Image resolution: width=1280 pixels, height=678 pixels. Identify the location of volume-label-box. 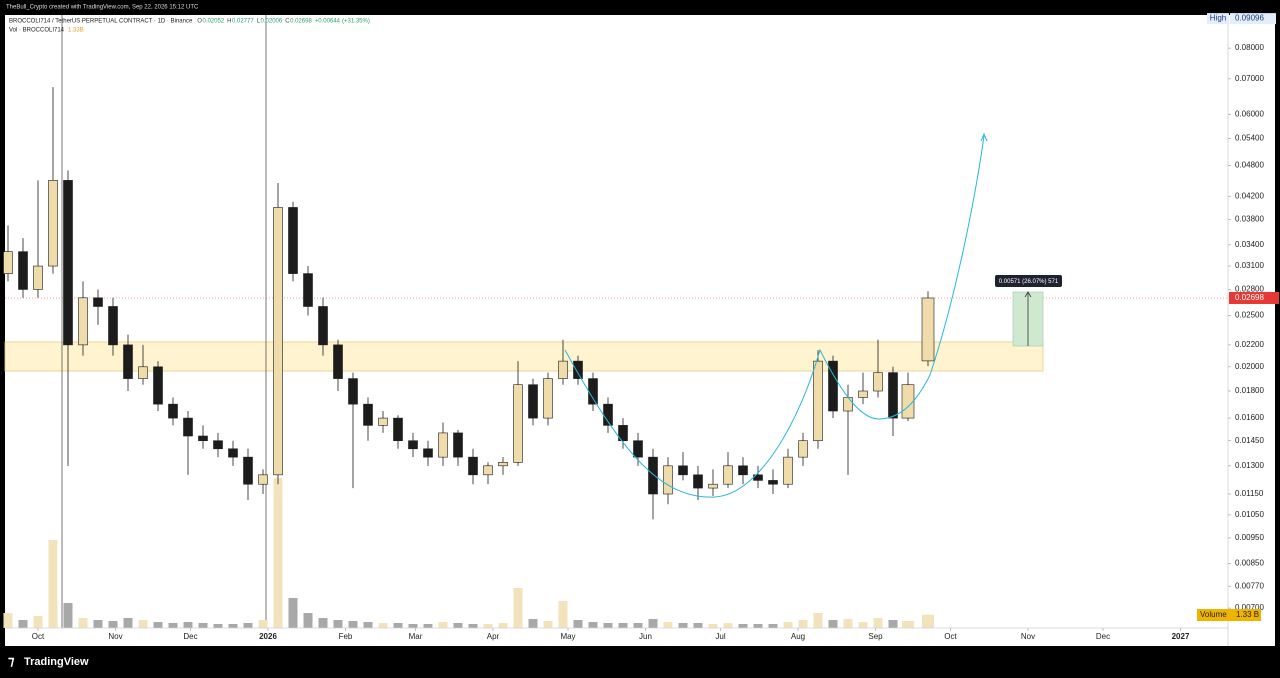
(1229, 615).